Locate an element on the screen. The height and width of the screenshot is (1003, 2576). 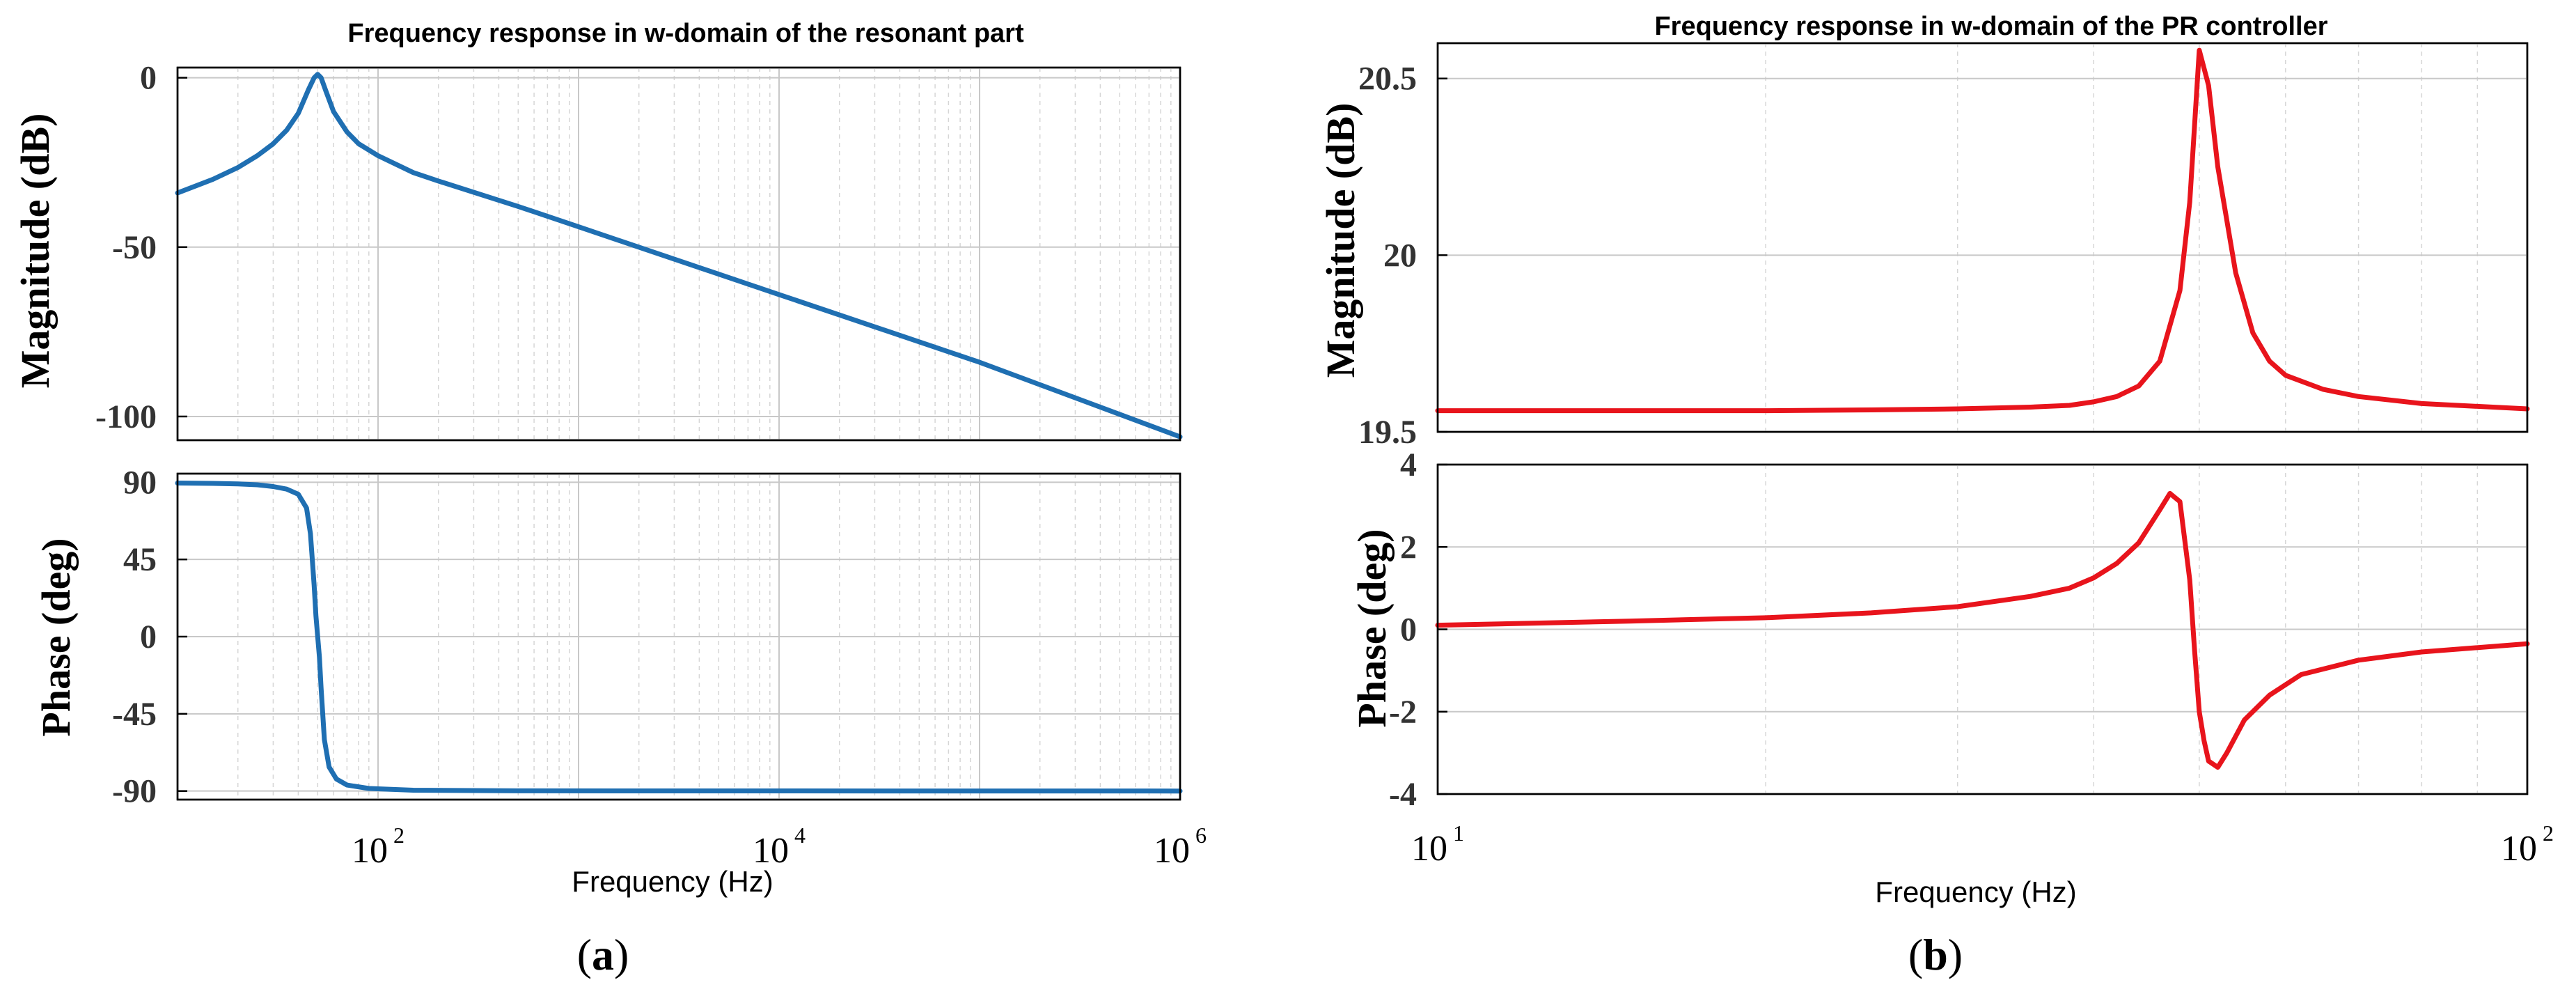
plot-area is located at coordinates (678, 254).